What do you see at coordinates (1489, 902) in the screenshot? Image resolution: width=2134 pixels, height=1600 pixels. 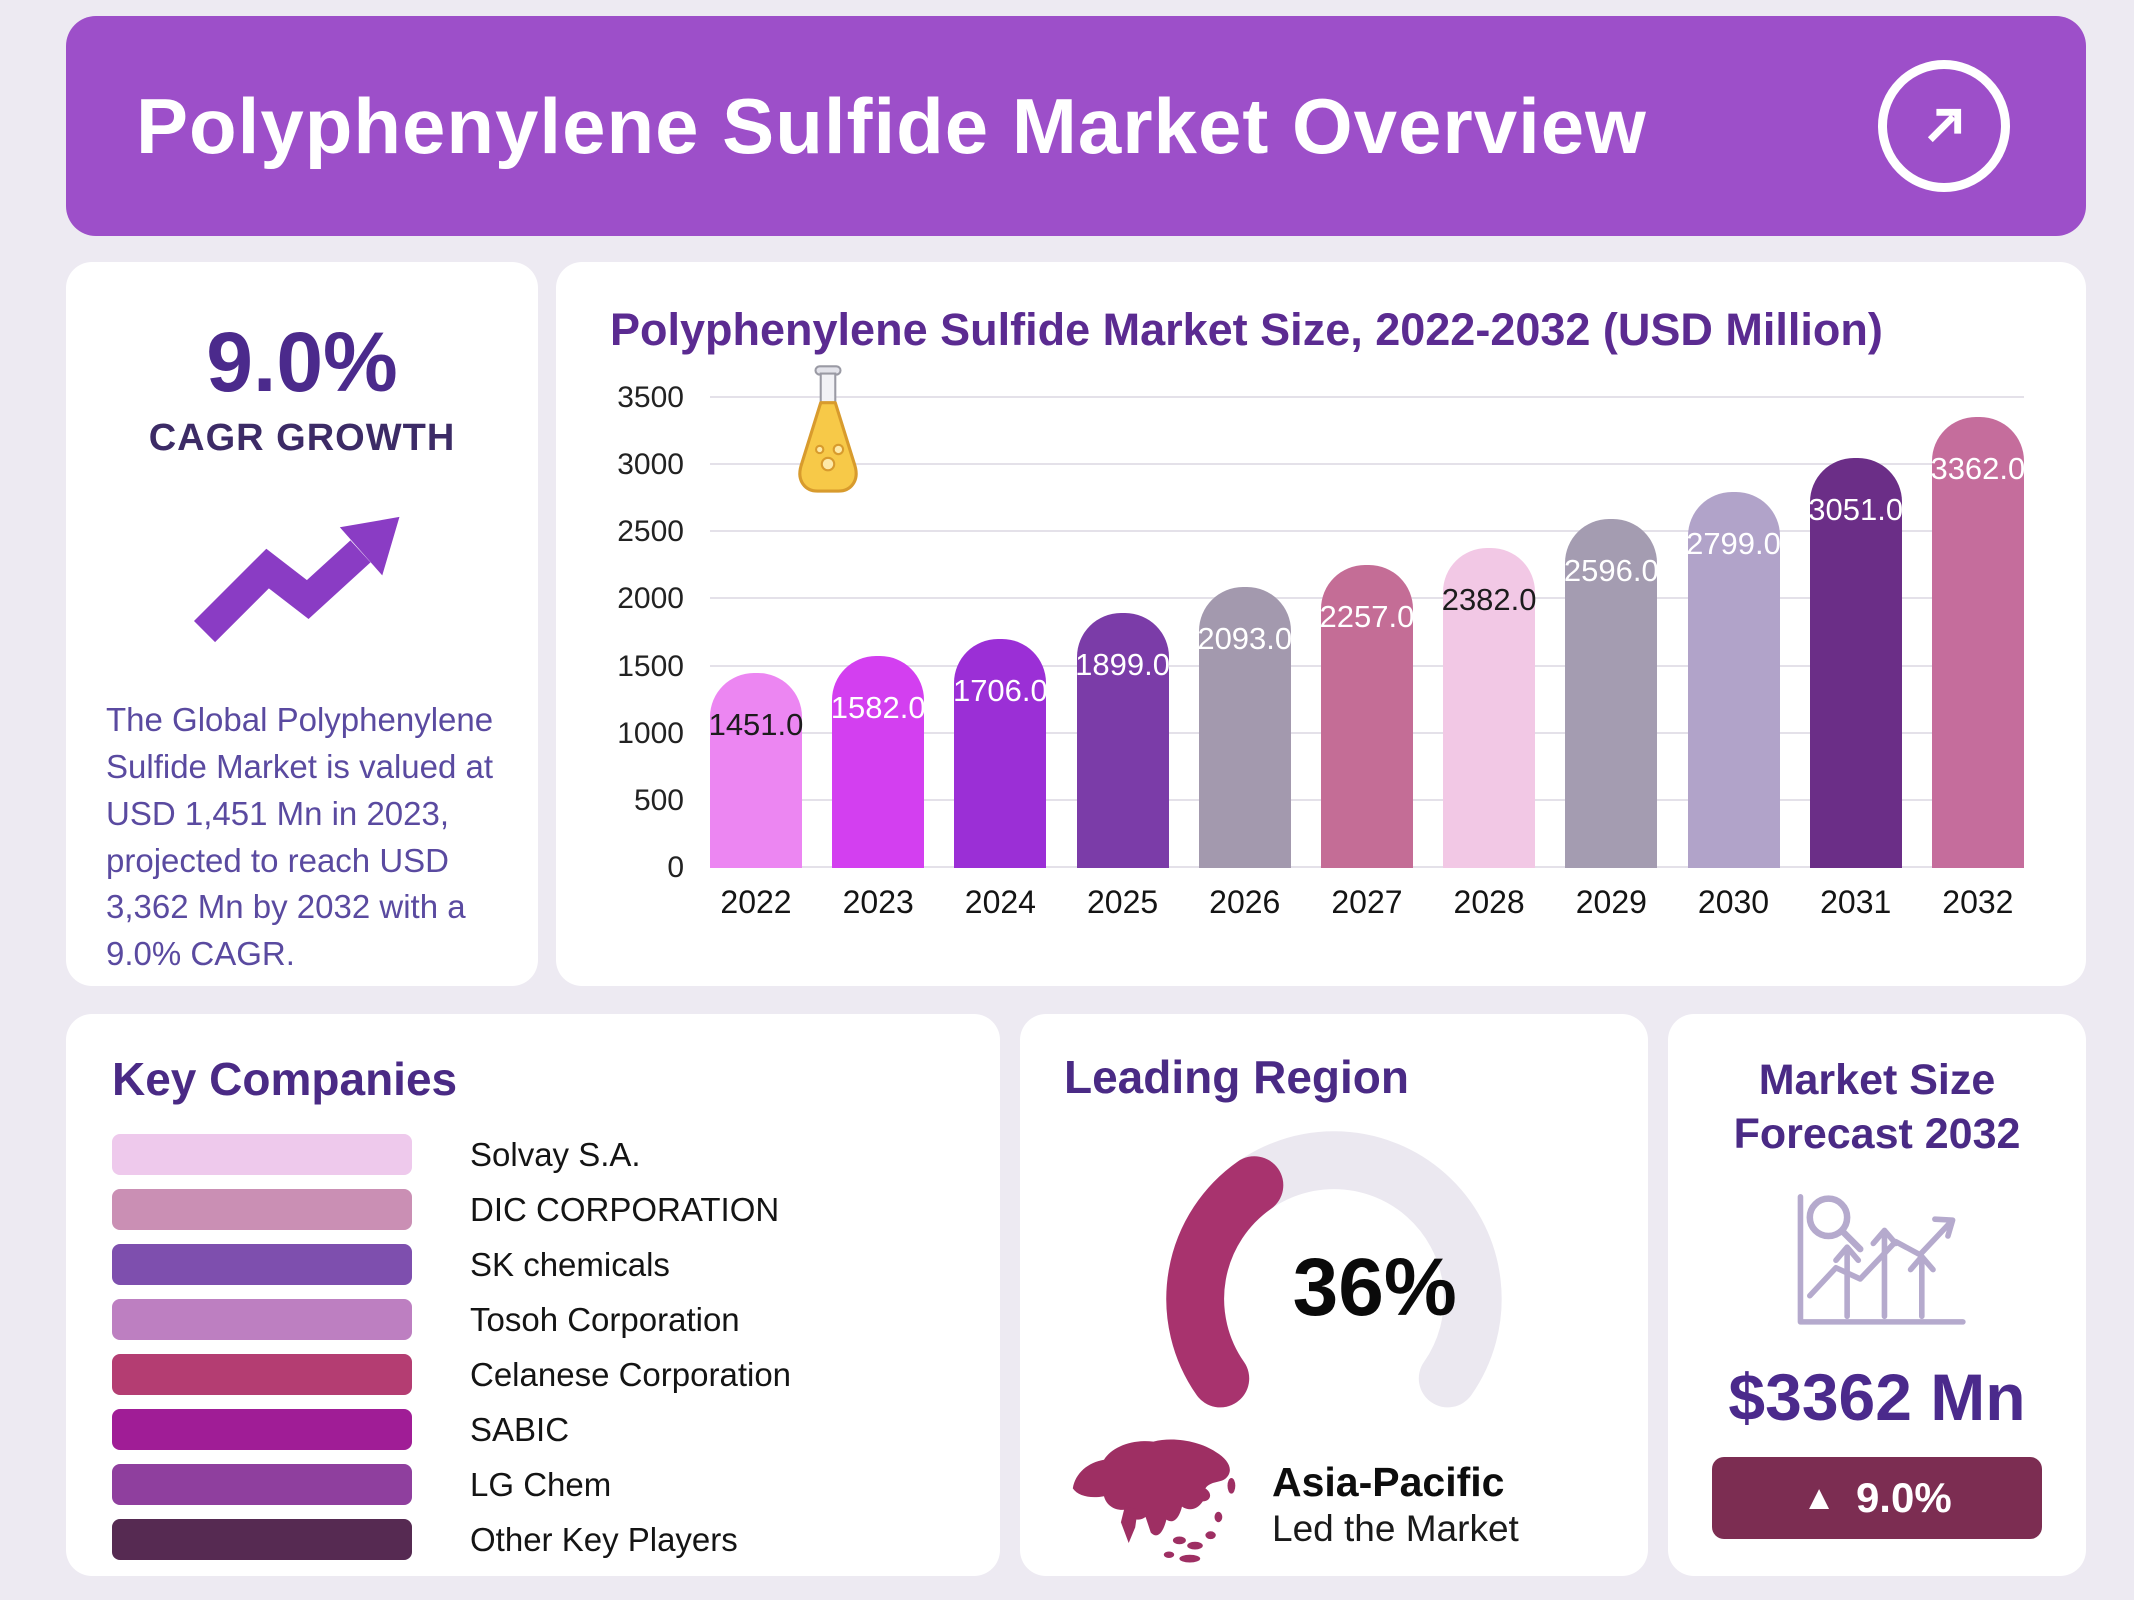 I see `x-tick-label: 2028` at bounding box center [1489, 902].